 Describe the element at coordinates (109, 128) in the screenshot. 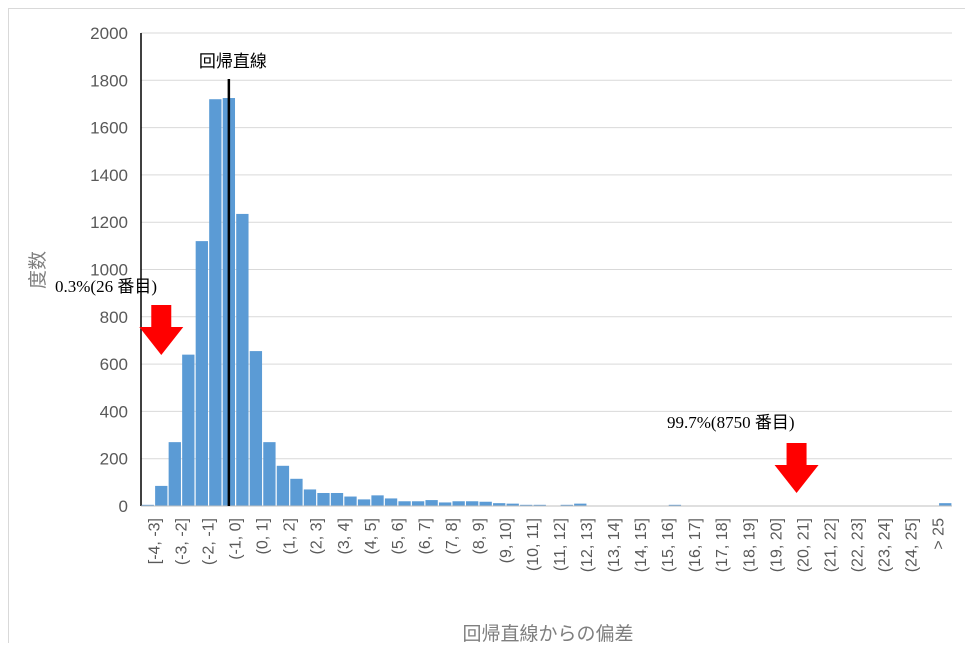

I see `y-tick-label: 1600` at that location.